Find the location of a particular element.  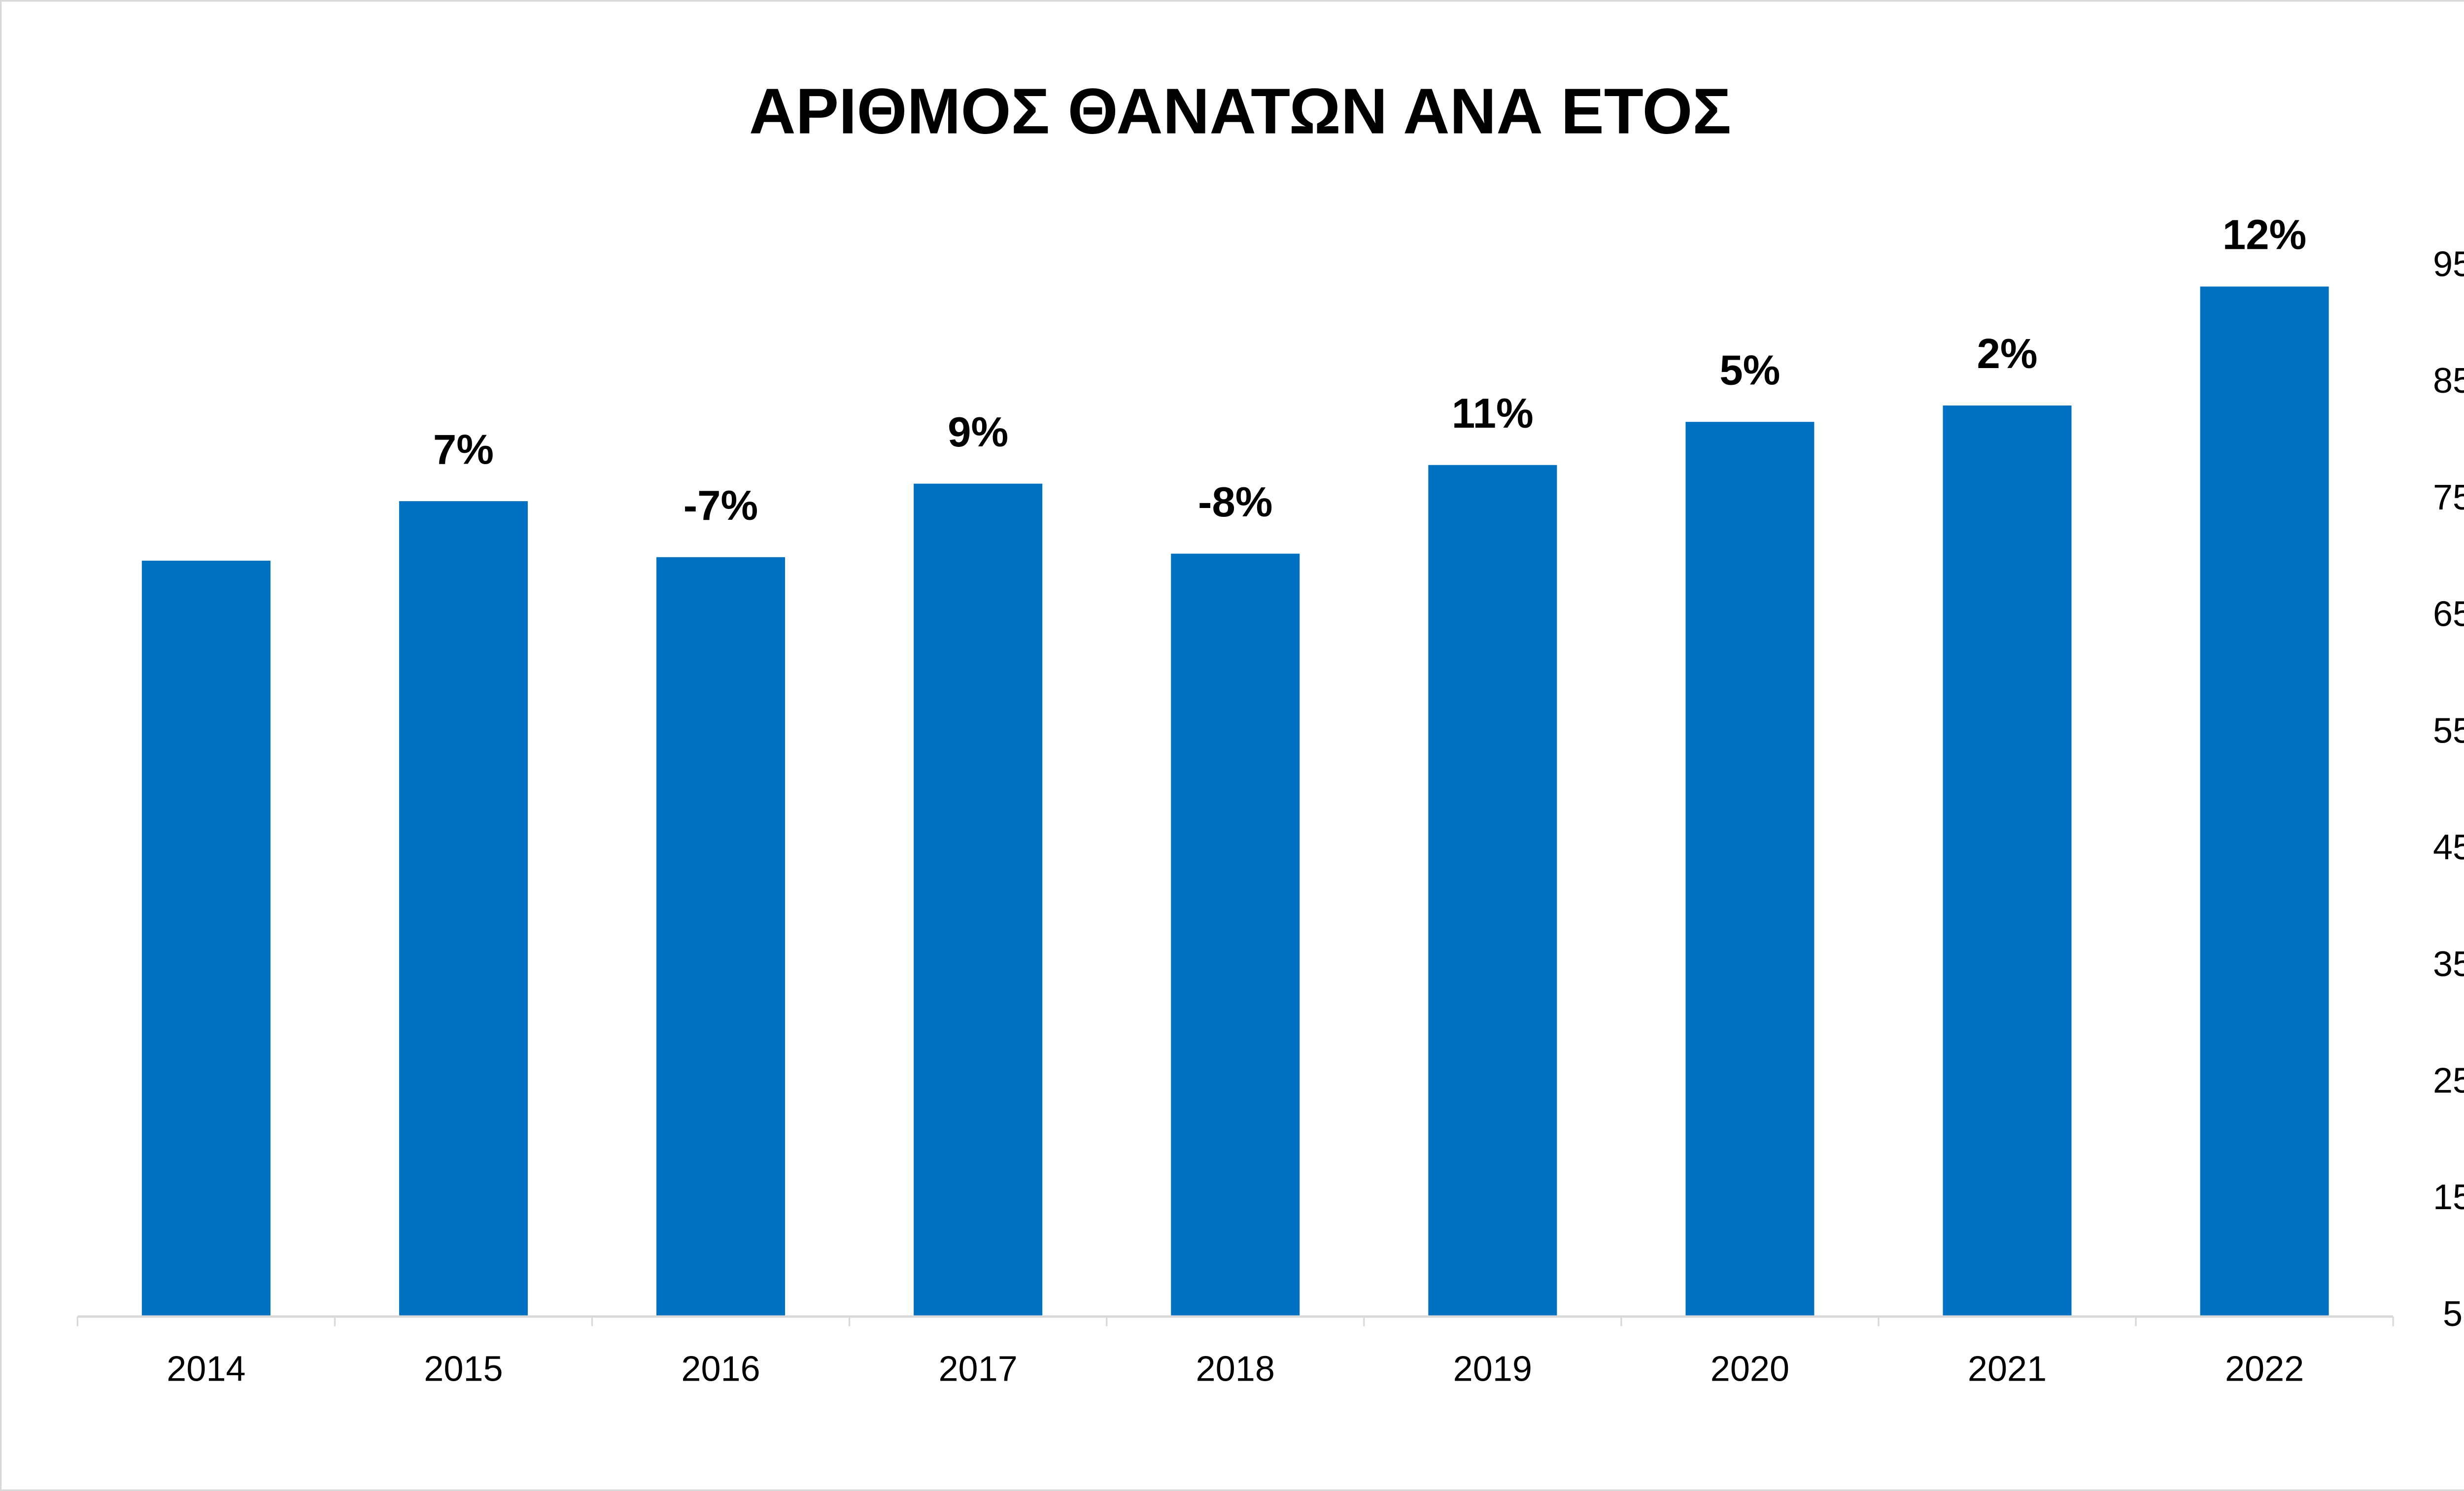

change-label: 12% is located at coordinates (2264, 236).